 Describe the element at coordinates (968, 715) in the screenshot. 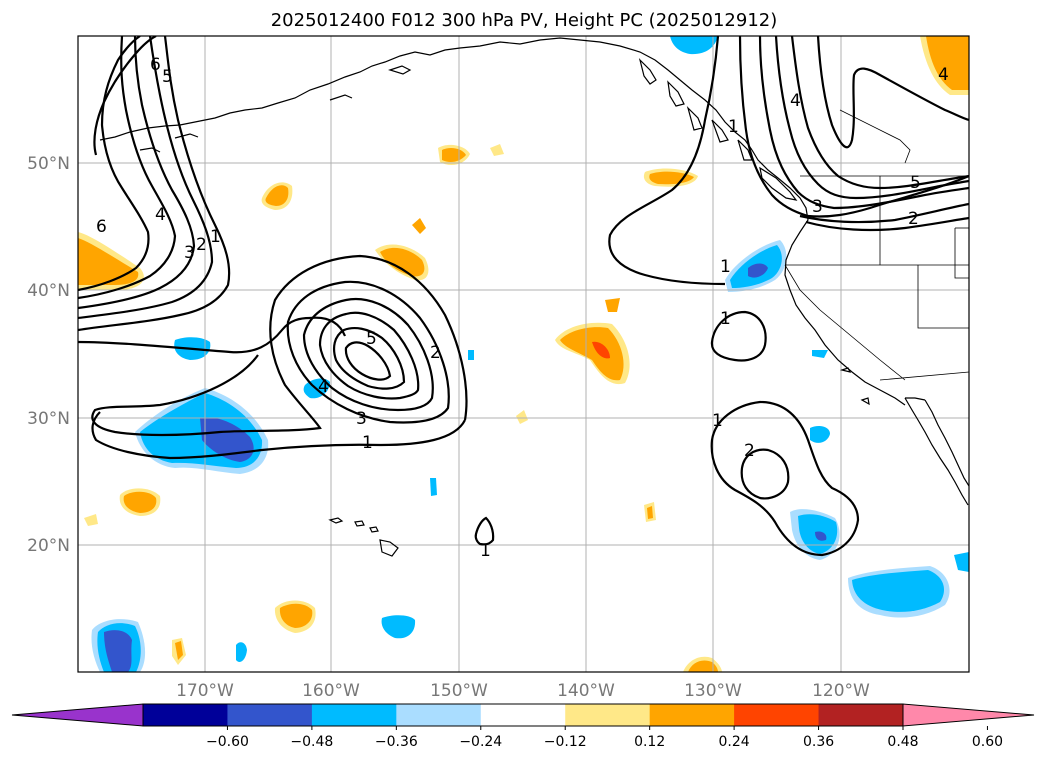

I see `colorbar-over-arrow` at that location.